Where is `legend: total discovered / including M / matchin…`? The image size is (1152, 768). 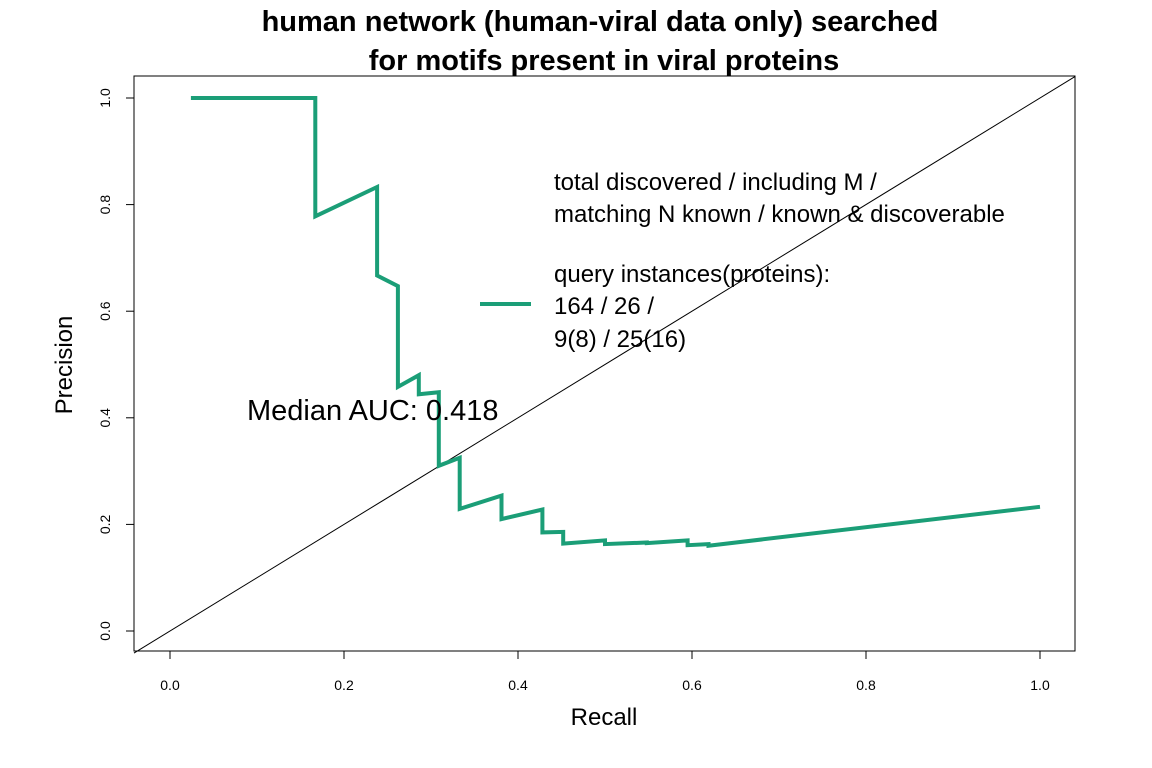
legend: total discovered / including M / matchin… is located at coordinates (742, 261).